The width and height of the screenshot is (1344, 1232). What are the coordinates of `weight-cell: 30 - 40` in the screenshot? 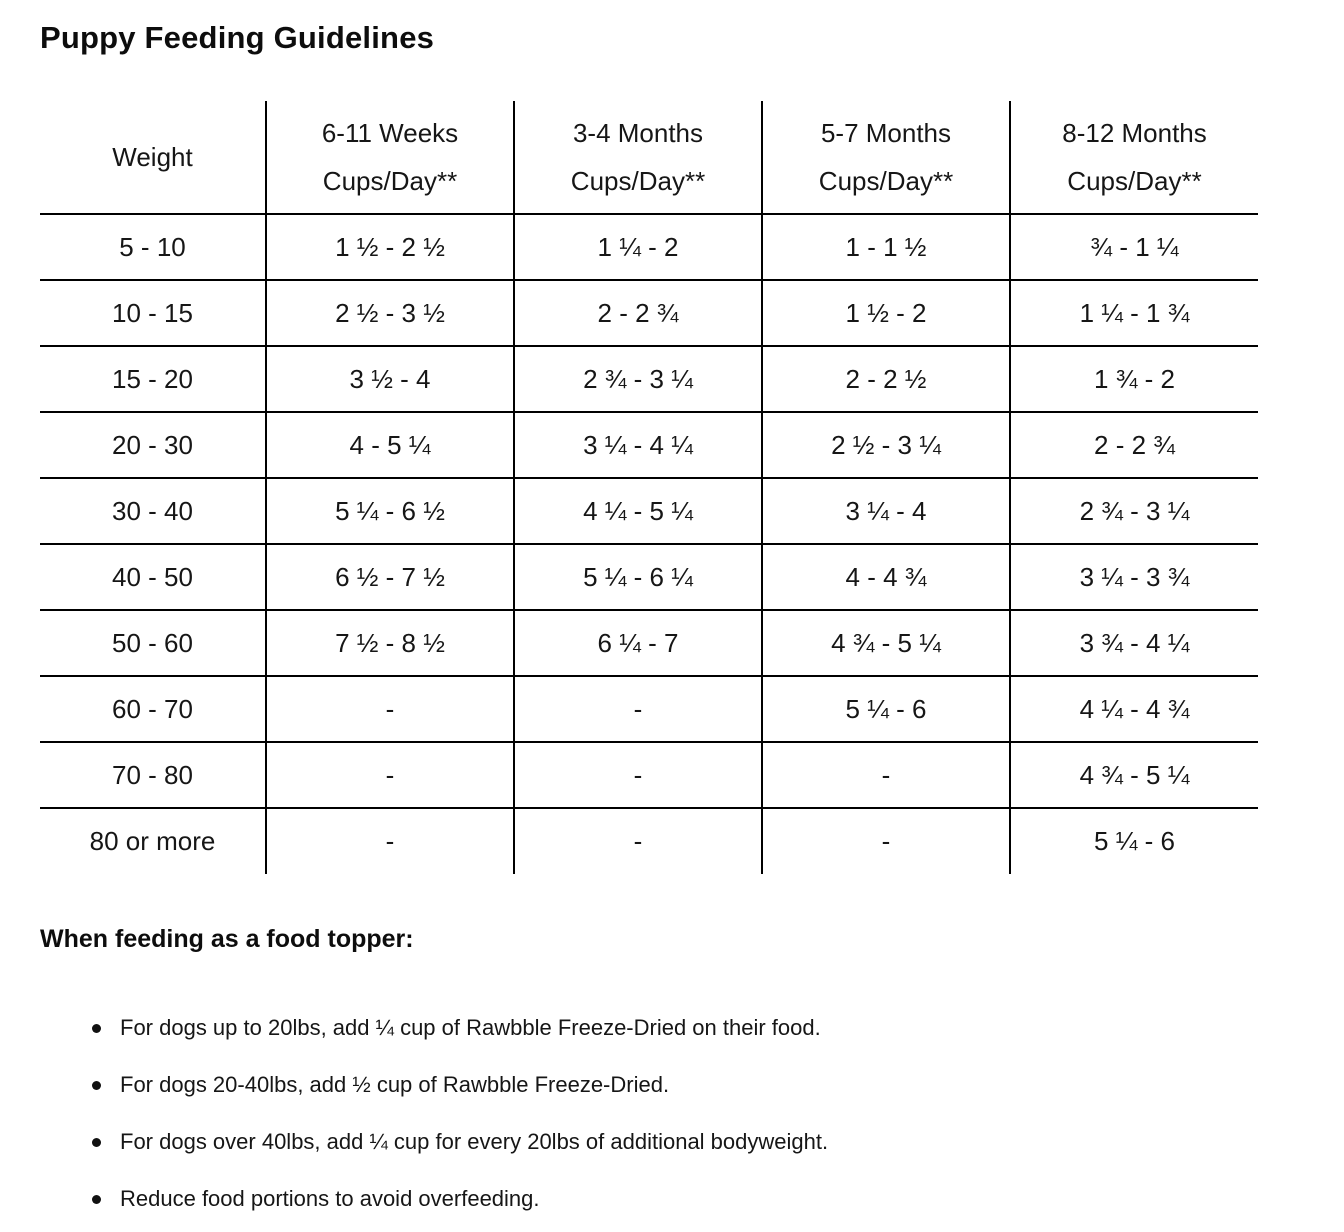 It's located at (153, 511).